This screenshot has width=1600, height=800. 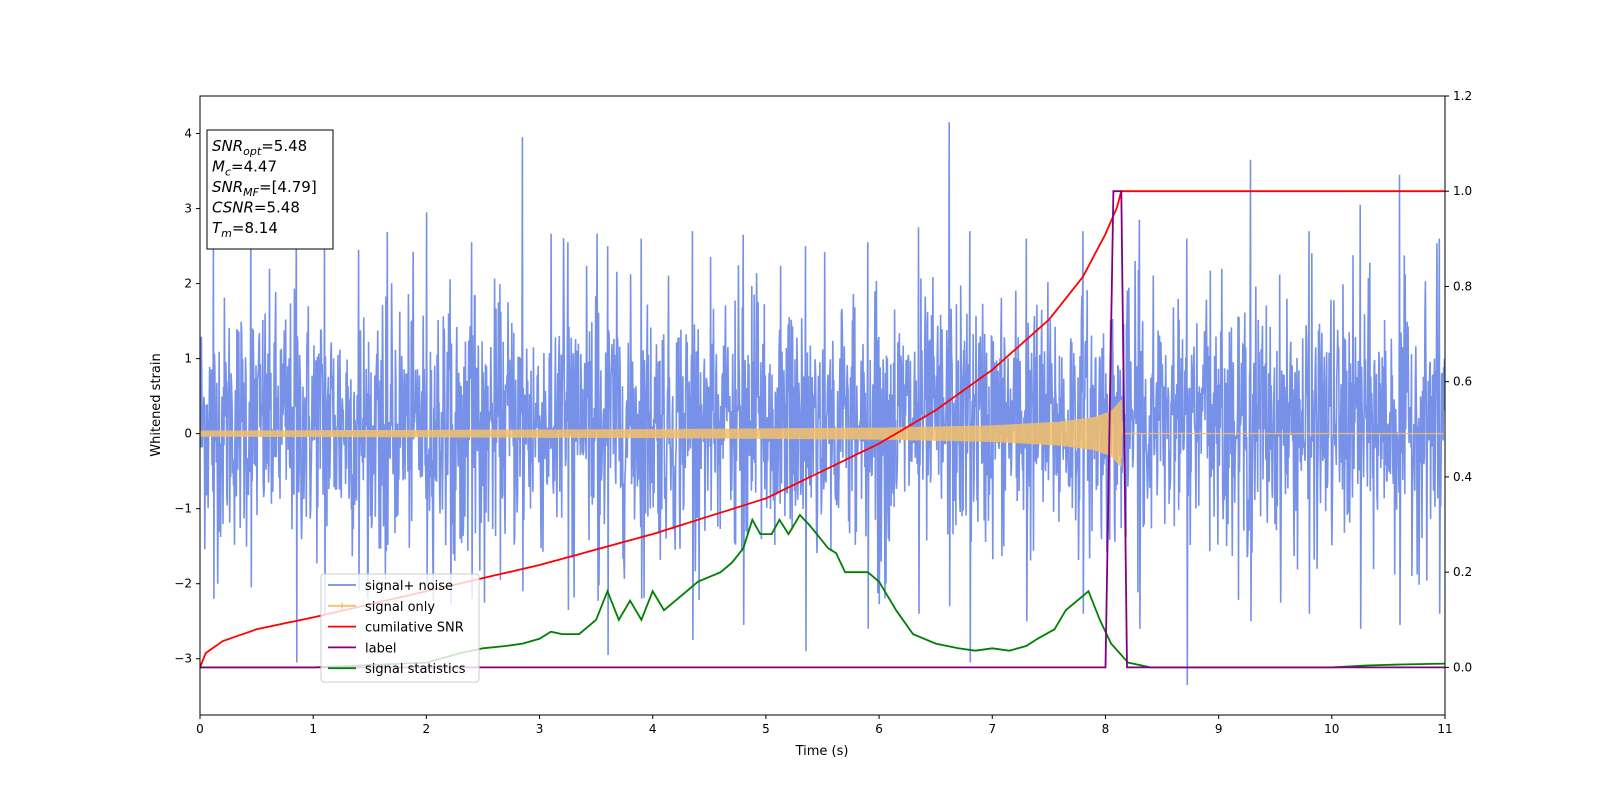 I want to click on info-box-line: Tm=8.14, so click(x=245, y=229).